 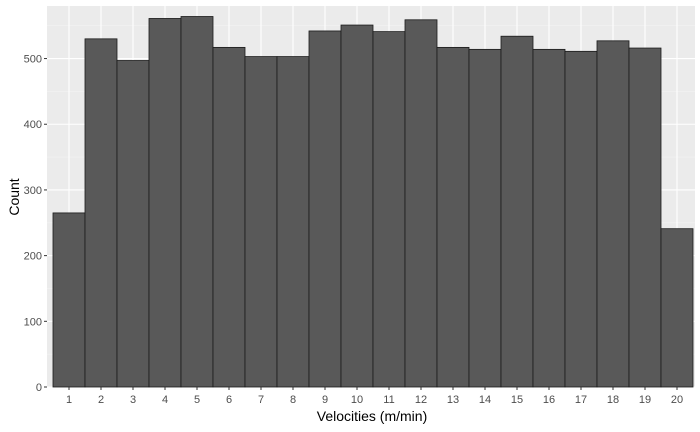 I want to click on x-tick-label: 2, so click(x=101, y=400).